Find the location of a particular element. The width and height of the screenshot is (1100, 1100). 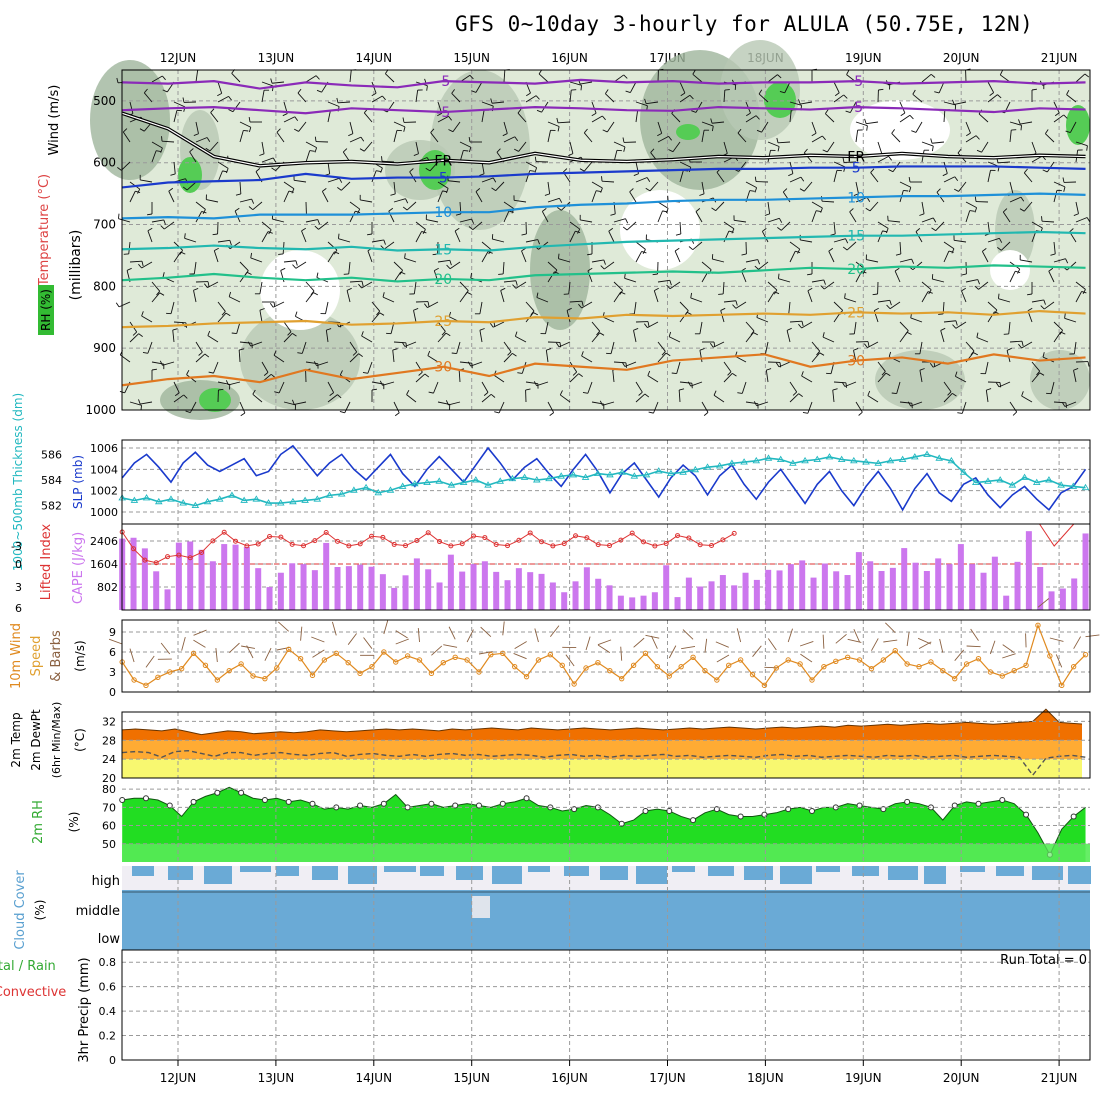

temp-band-cool is located at coordinates (606, 768).